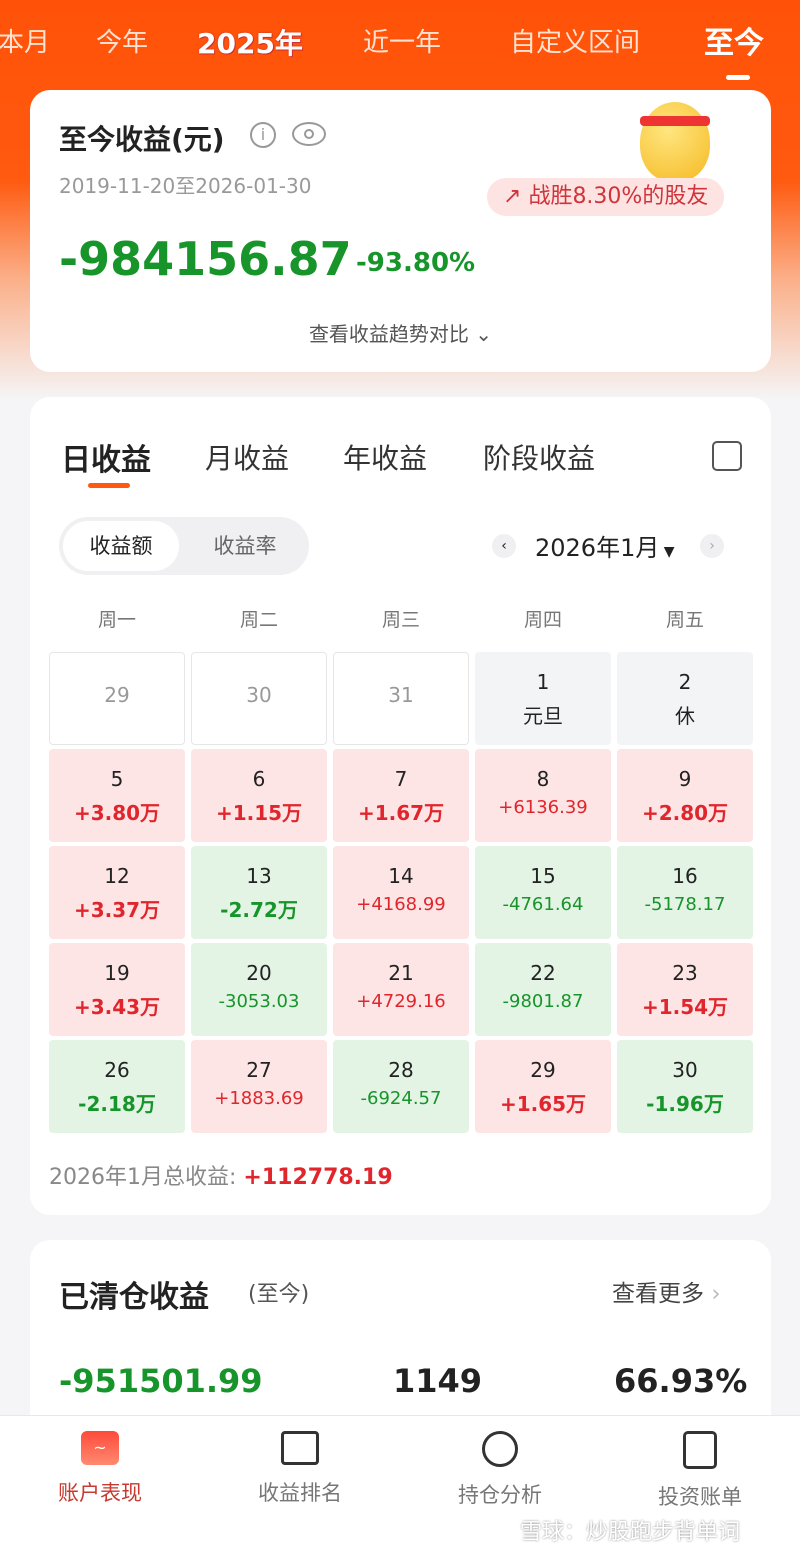 This screenshot has width=800, height=1561. Describe the element at coordinates (259, 795) in the screenshot. I see `calendar-day: 6 +1.15万` at that location.